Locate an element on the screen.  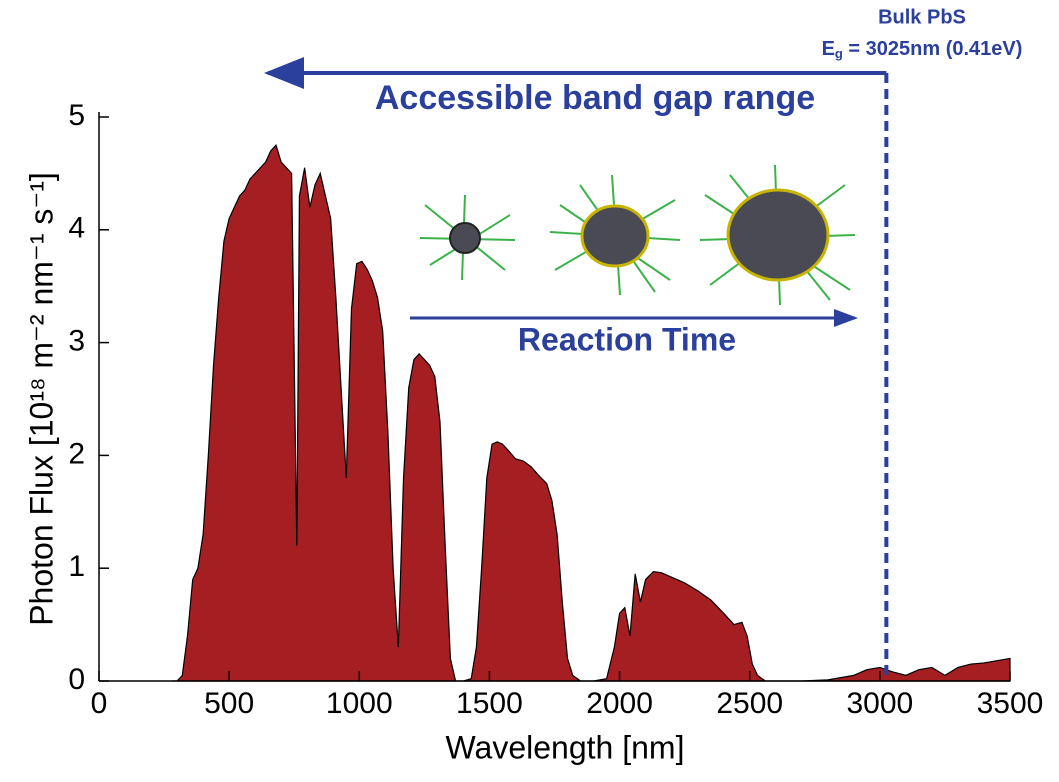
x-tick-label: 3500 is located at coordinates (1010, 703).